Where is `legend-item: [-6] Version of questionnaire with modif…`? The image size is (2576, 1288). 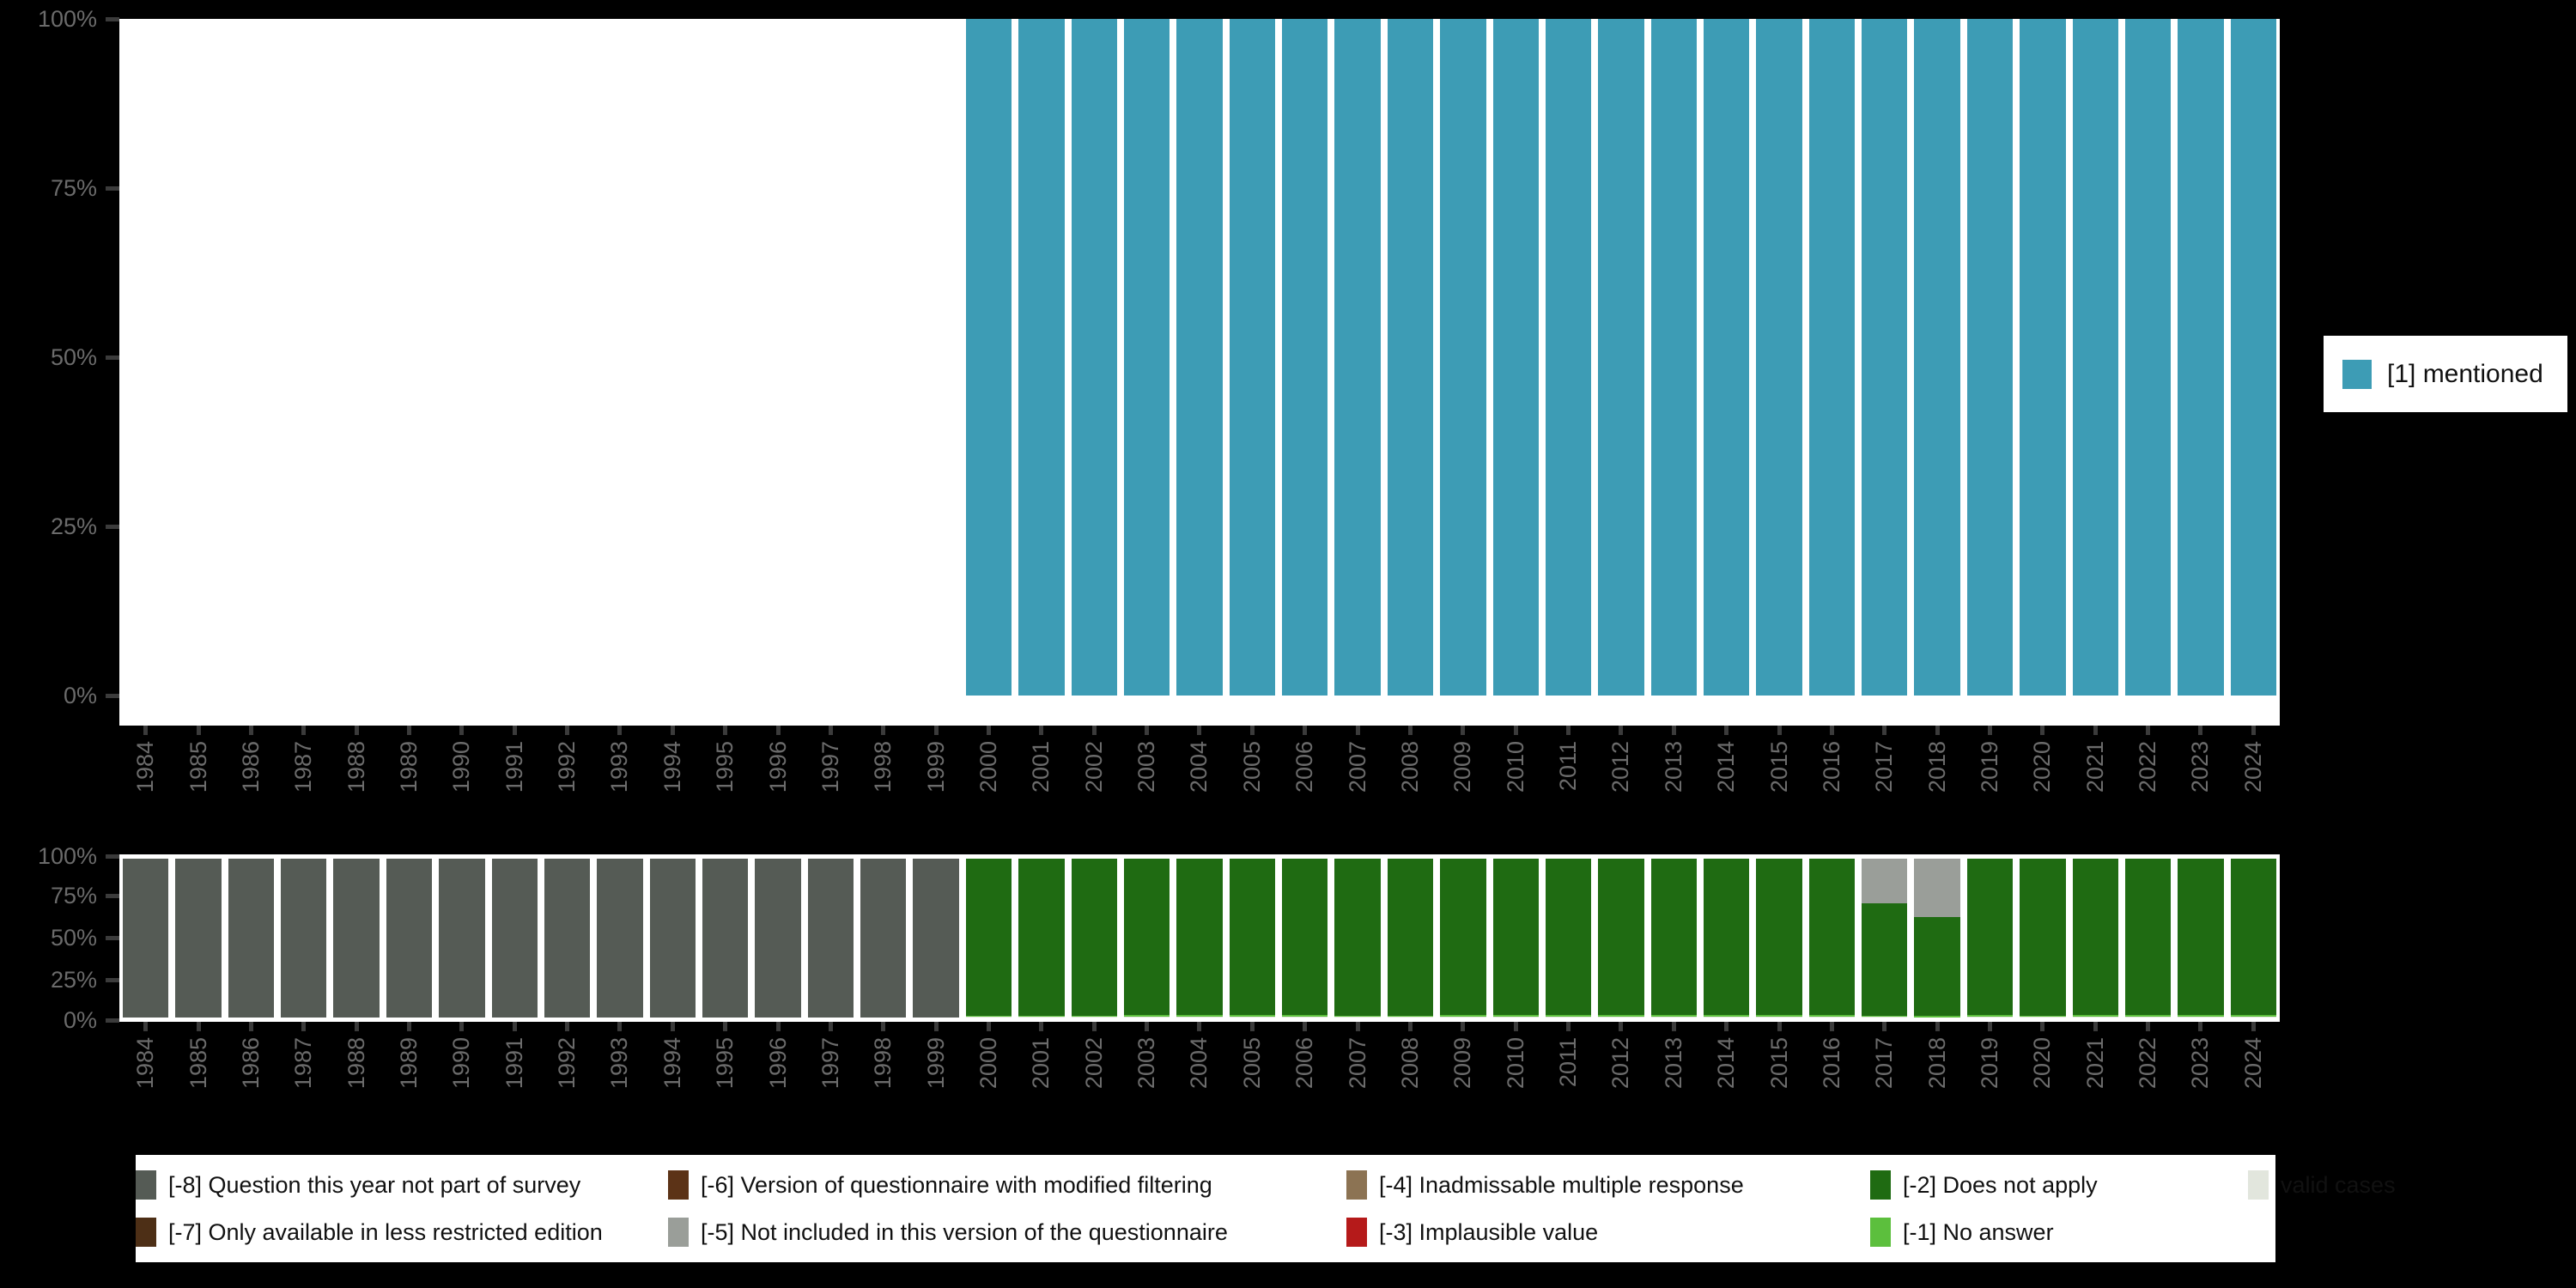 legend-item: [-6] Version of questionnaire with modif… is located at coordinates (940, 1185).